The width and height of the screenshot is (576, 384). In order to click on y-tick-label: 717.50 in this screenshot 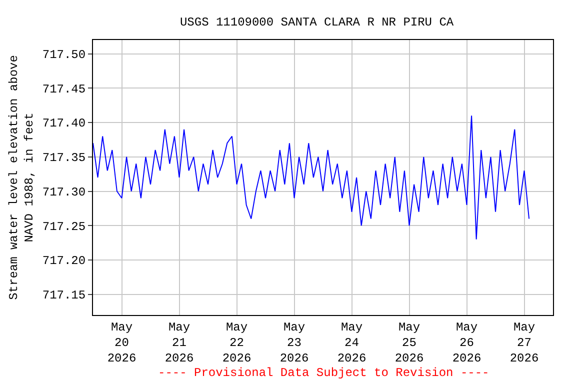, I will do `click(64, 55)`.